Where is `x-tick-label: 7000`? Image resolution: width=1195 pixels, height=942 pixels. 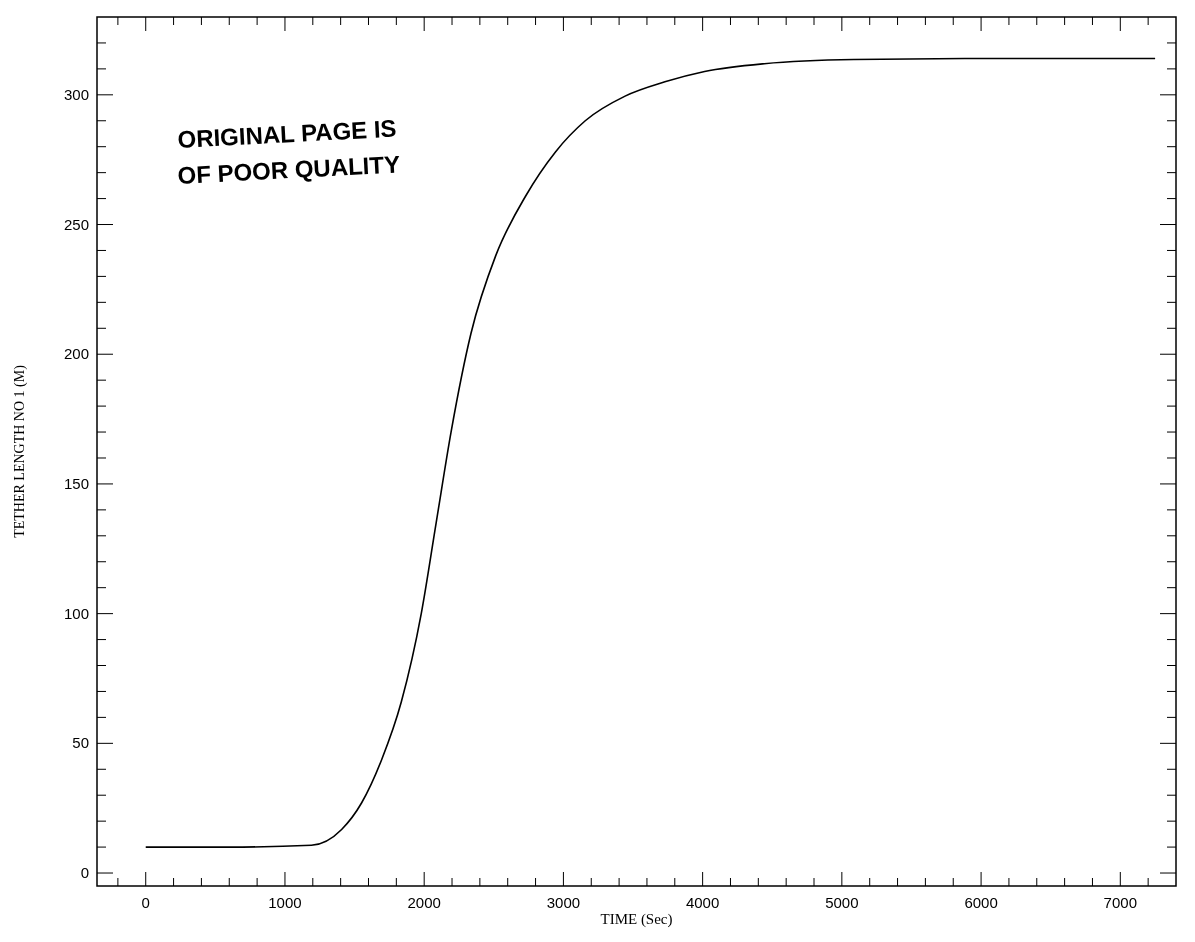
x-tick-label: 7000 is located at coordinates (1120, 902).